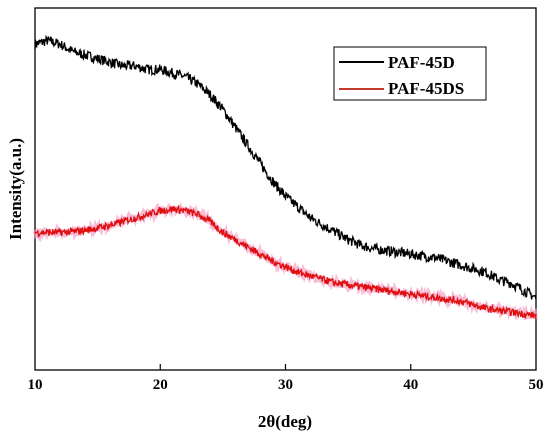 The width and height of the screenshot is (550, 437). What do you see at coordinates (421, 62) in the screenshot?
I see `legend-label-paf-45d: PAF-45D` at bounding box center [421, 62].